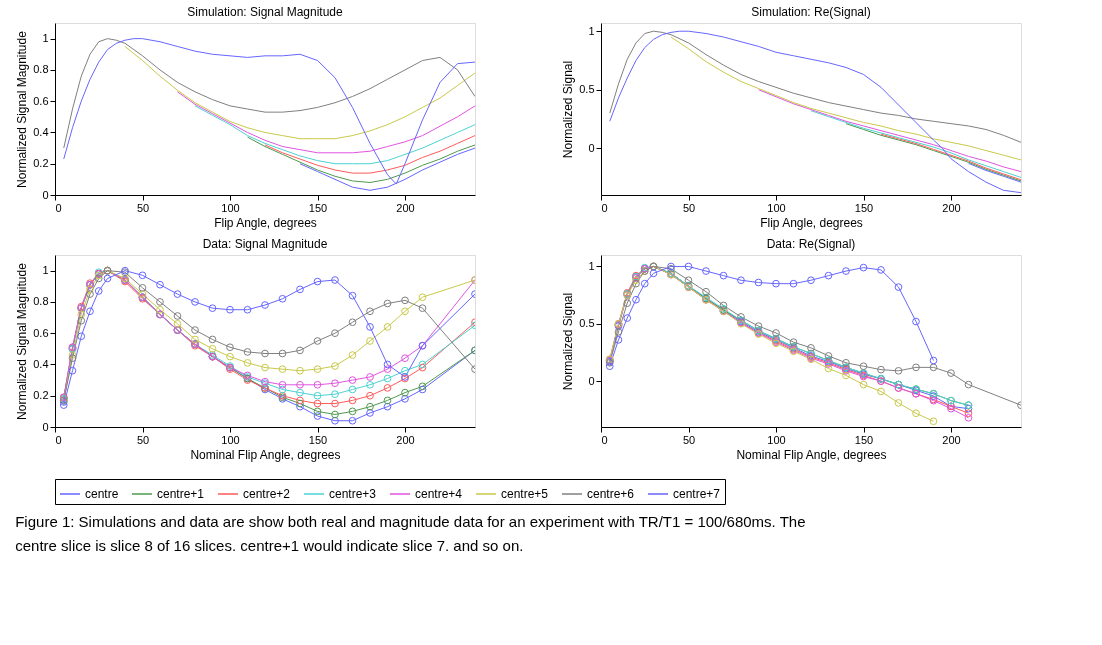  What do you see at coordinates (181, 494) in the screenshot?
I see `legend-label: centre+1` at bounding box center [181, 494].